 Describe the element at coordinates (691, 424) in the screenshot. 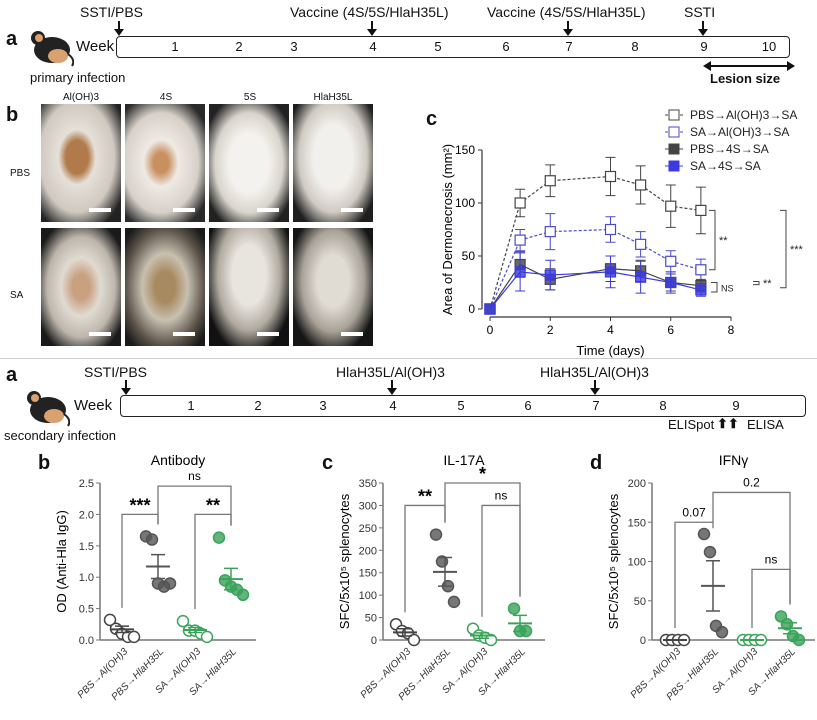

I see `readout-label: ELISpot` at that location.